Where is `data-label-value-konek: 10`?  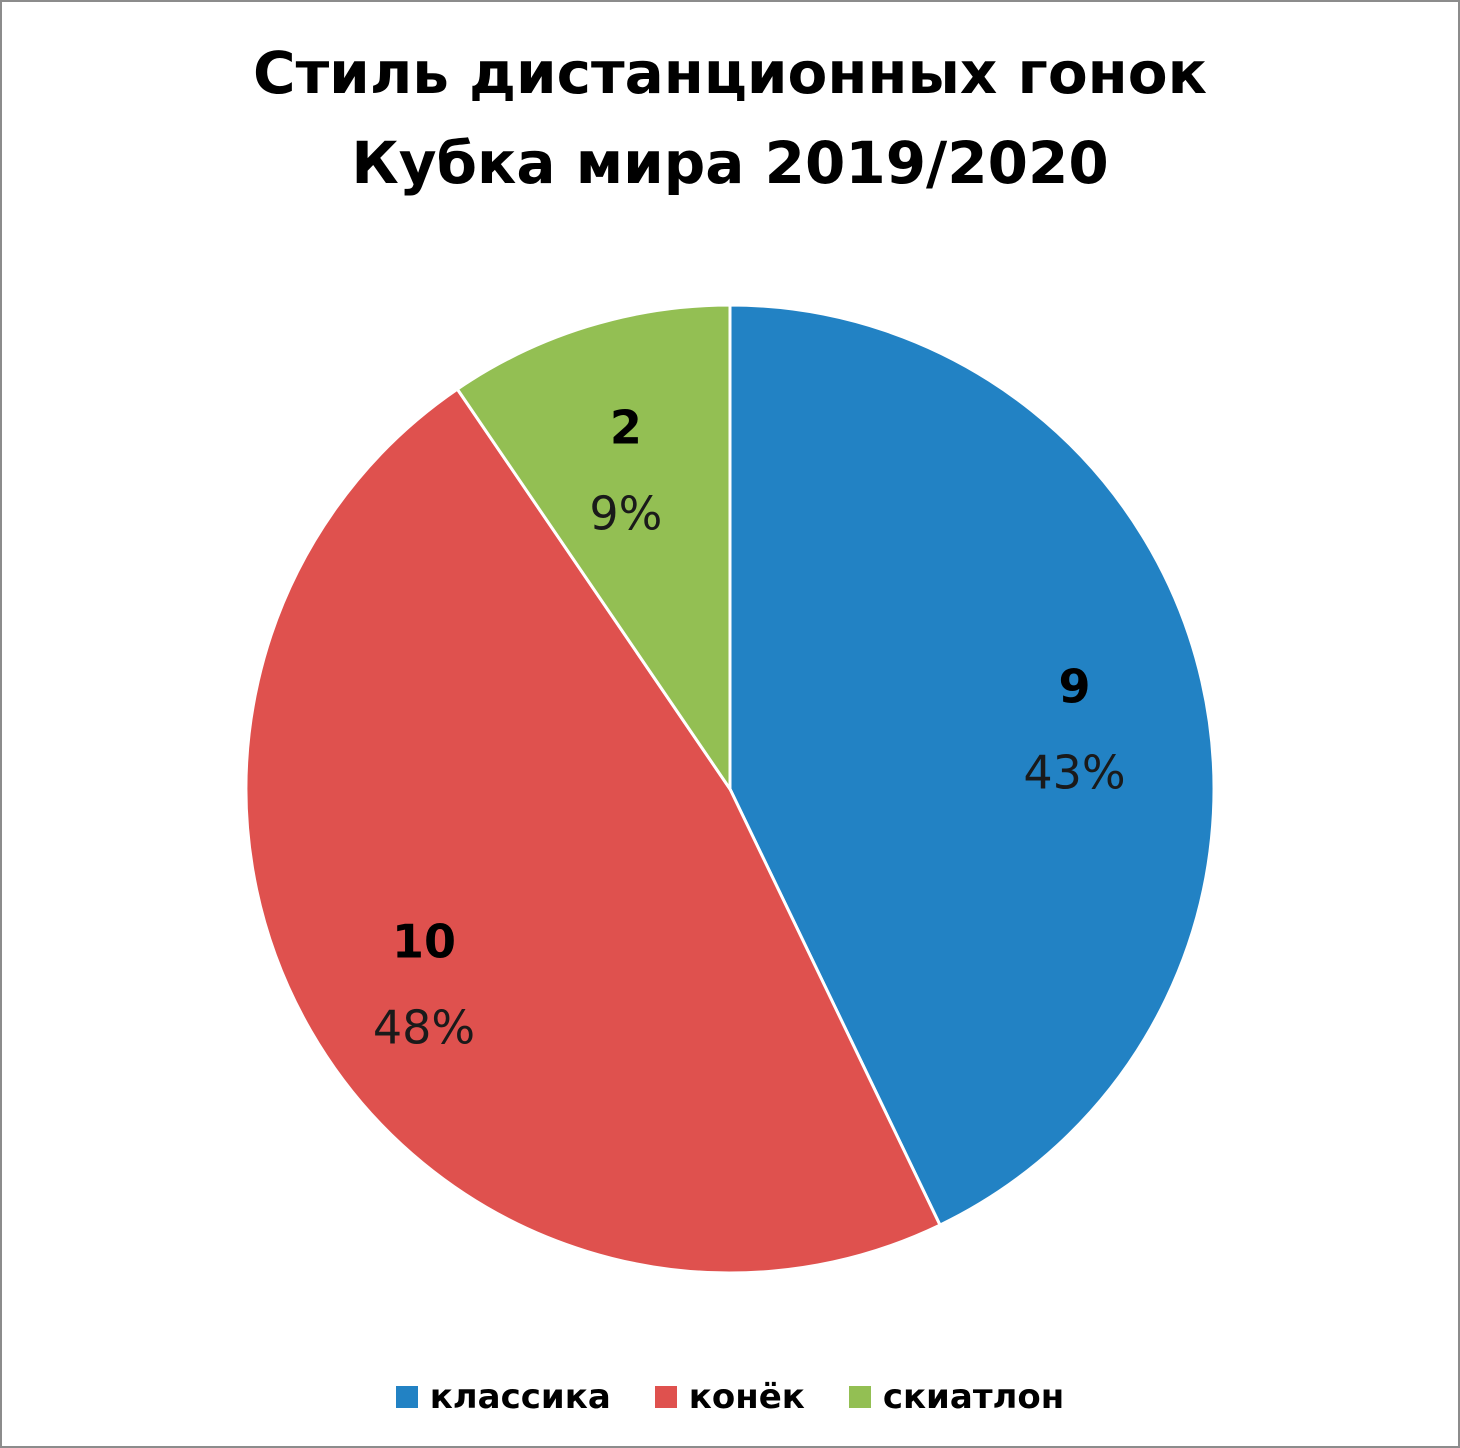
data-label-value-konek: 10 is located at coordinates (424, 942).